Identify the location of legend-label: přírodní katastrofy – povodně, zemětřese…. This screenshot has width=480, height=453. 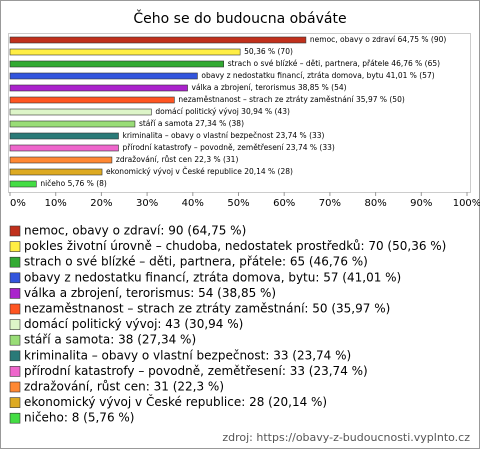
(196, 371).